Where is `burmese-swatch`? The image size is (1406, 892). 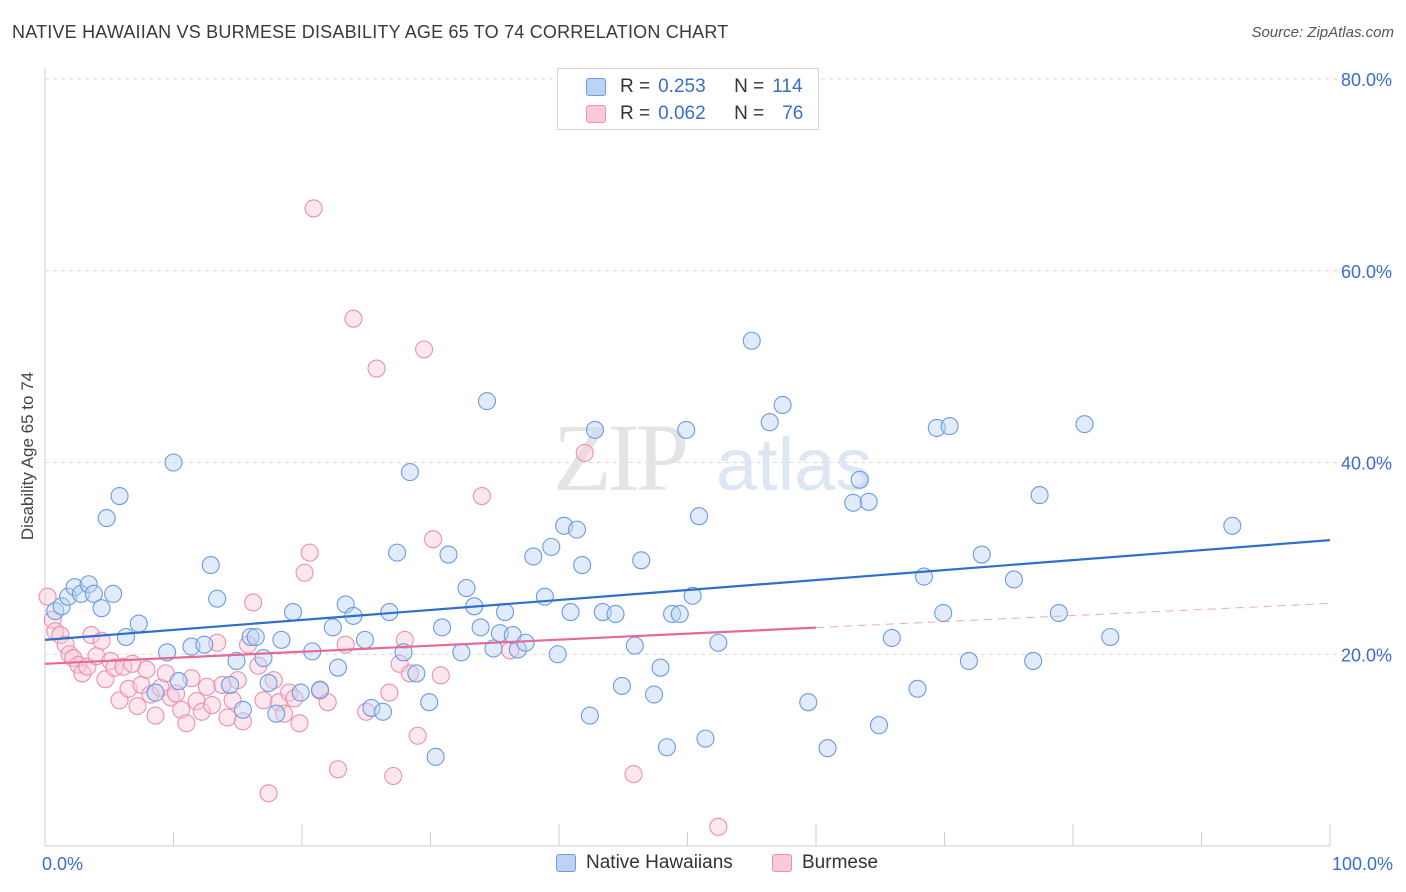 burmese-swatch is located at coordinates (782, 863).